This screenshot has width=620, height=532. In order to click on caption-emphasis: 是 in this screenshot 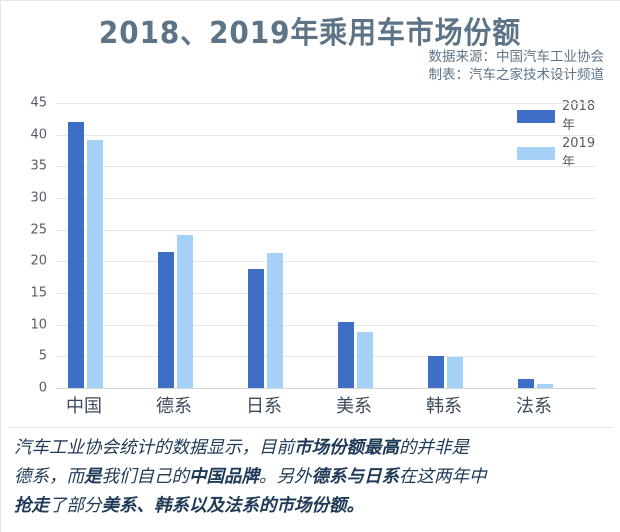, I will do `click(93, 477)`.